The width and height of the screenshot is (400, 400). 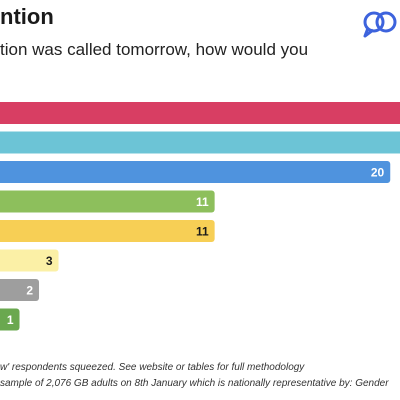 What do you see at coordinates (202, 232) in the screenshot?
I see `bar-value-label-5: 11` at bounding box center [202, 232].